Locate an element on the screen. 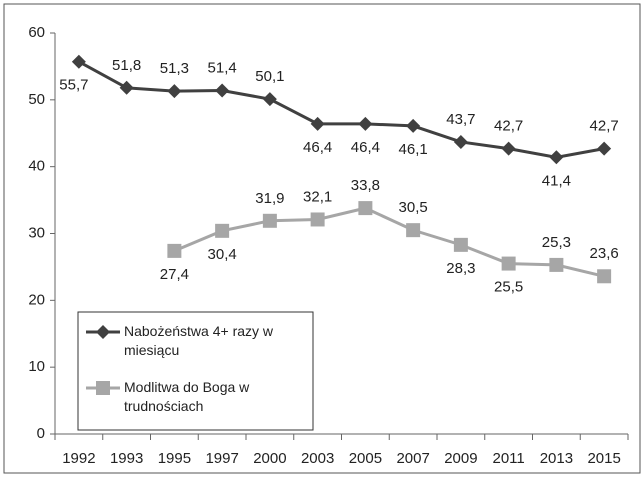  data-label: 51,8 is located at coordinates (126, 65).